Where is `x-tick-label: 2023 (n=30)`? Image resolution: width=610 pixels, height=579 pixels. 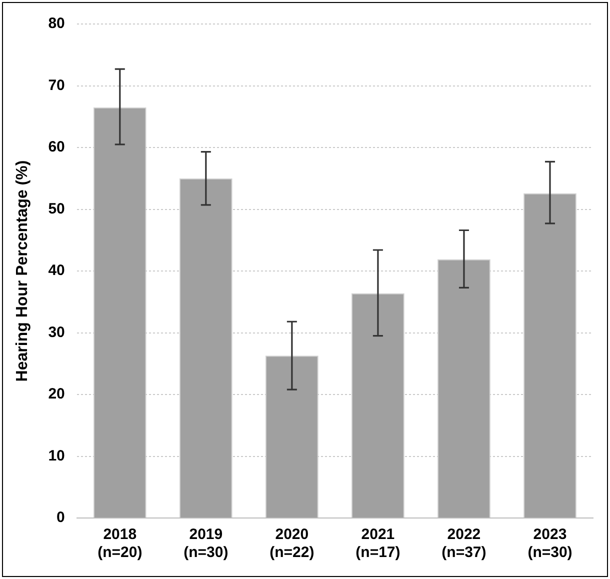
x-tick-label: 2023 (n=30) is located at coordinates (550, 544).